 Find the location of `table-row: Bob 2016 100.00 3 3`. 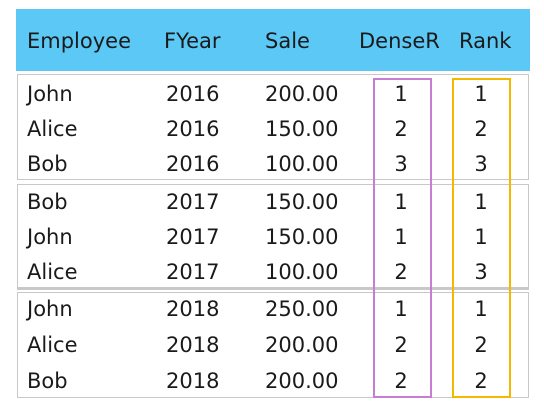

table-row: Bob 2016 100.00 3 3 is located at coordinates (272, 164).